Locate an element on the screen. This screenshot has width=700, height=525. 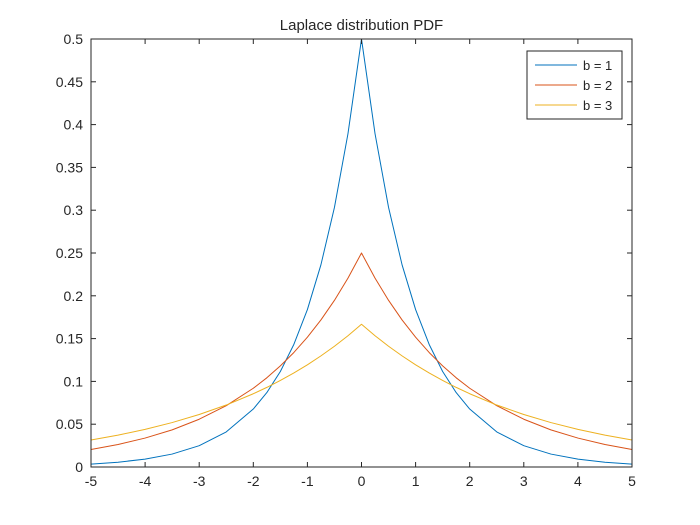
x-tick-label: 2 is located at coordinates (470, 481).